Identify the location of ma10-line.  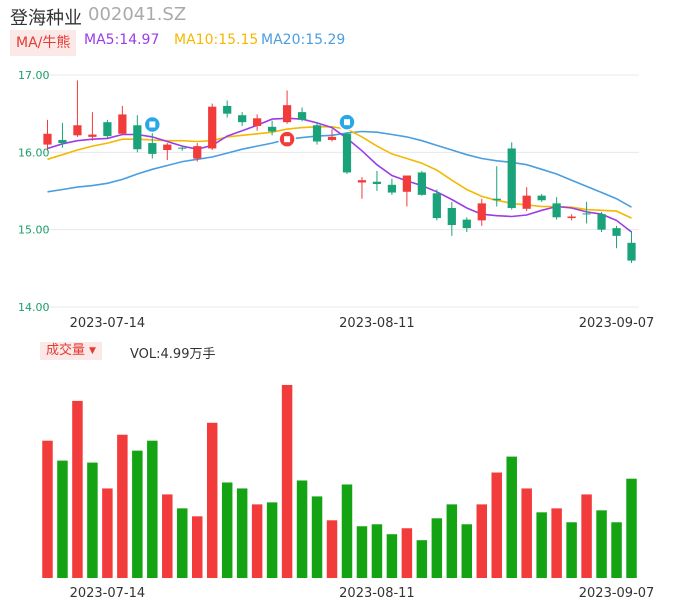
(339, 172).